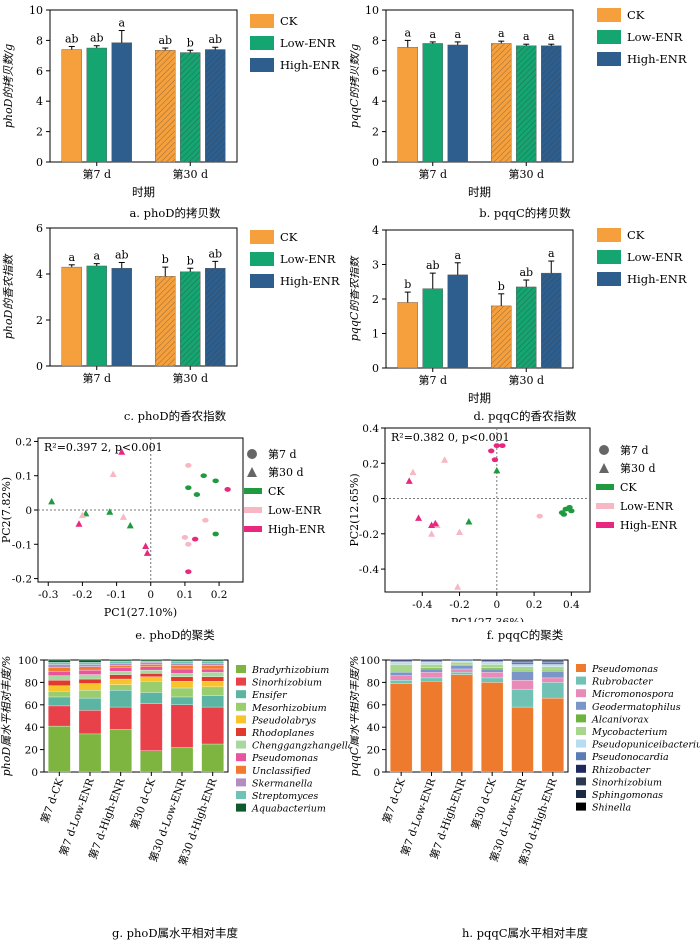 This screenshot has height=947, width=700. What do you see at coordinates (120, 718) in the screenshot?
I see `stack-Sinorhizobium` at bounding box center [120, 718].